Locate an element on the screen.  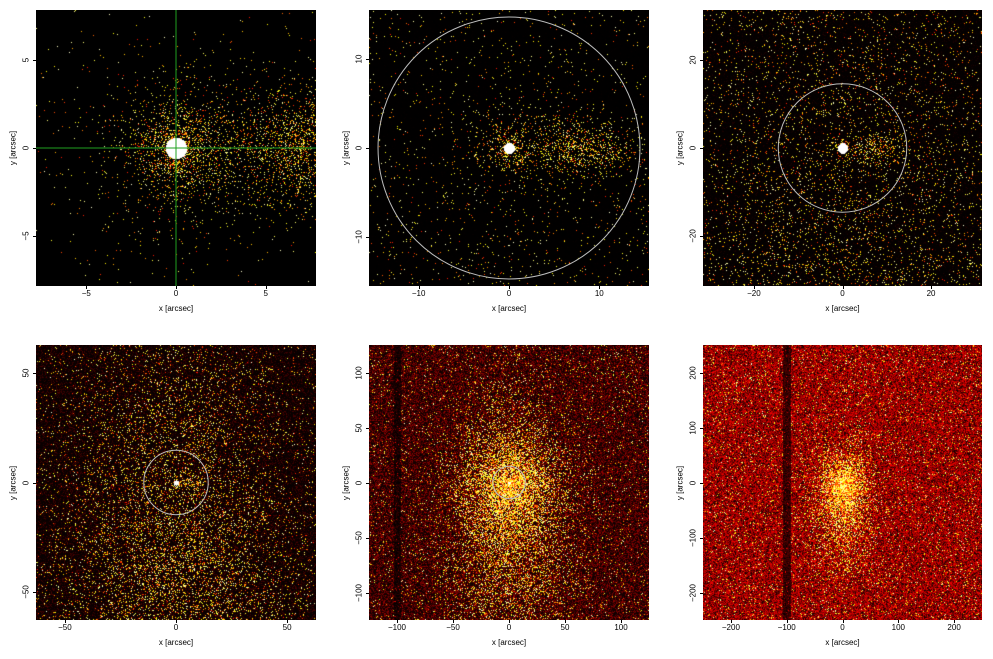
y-tick-label: 5 is located at coordinates (26, 59).